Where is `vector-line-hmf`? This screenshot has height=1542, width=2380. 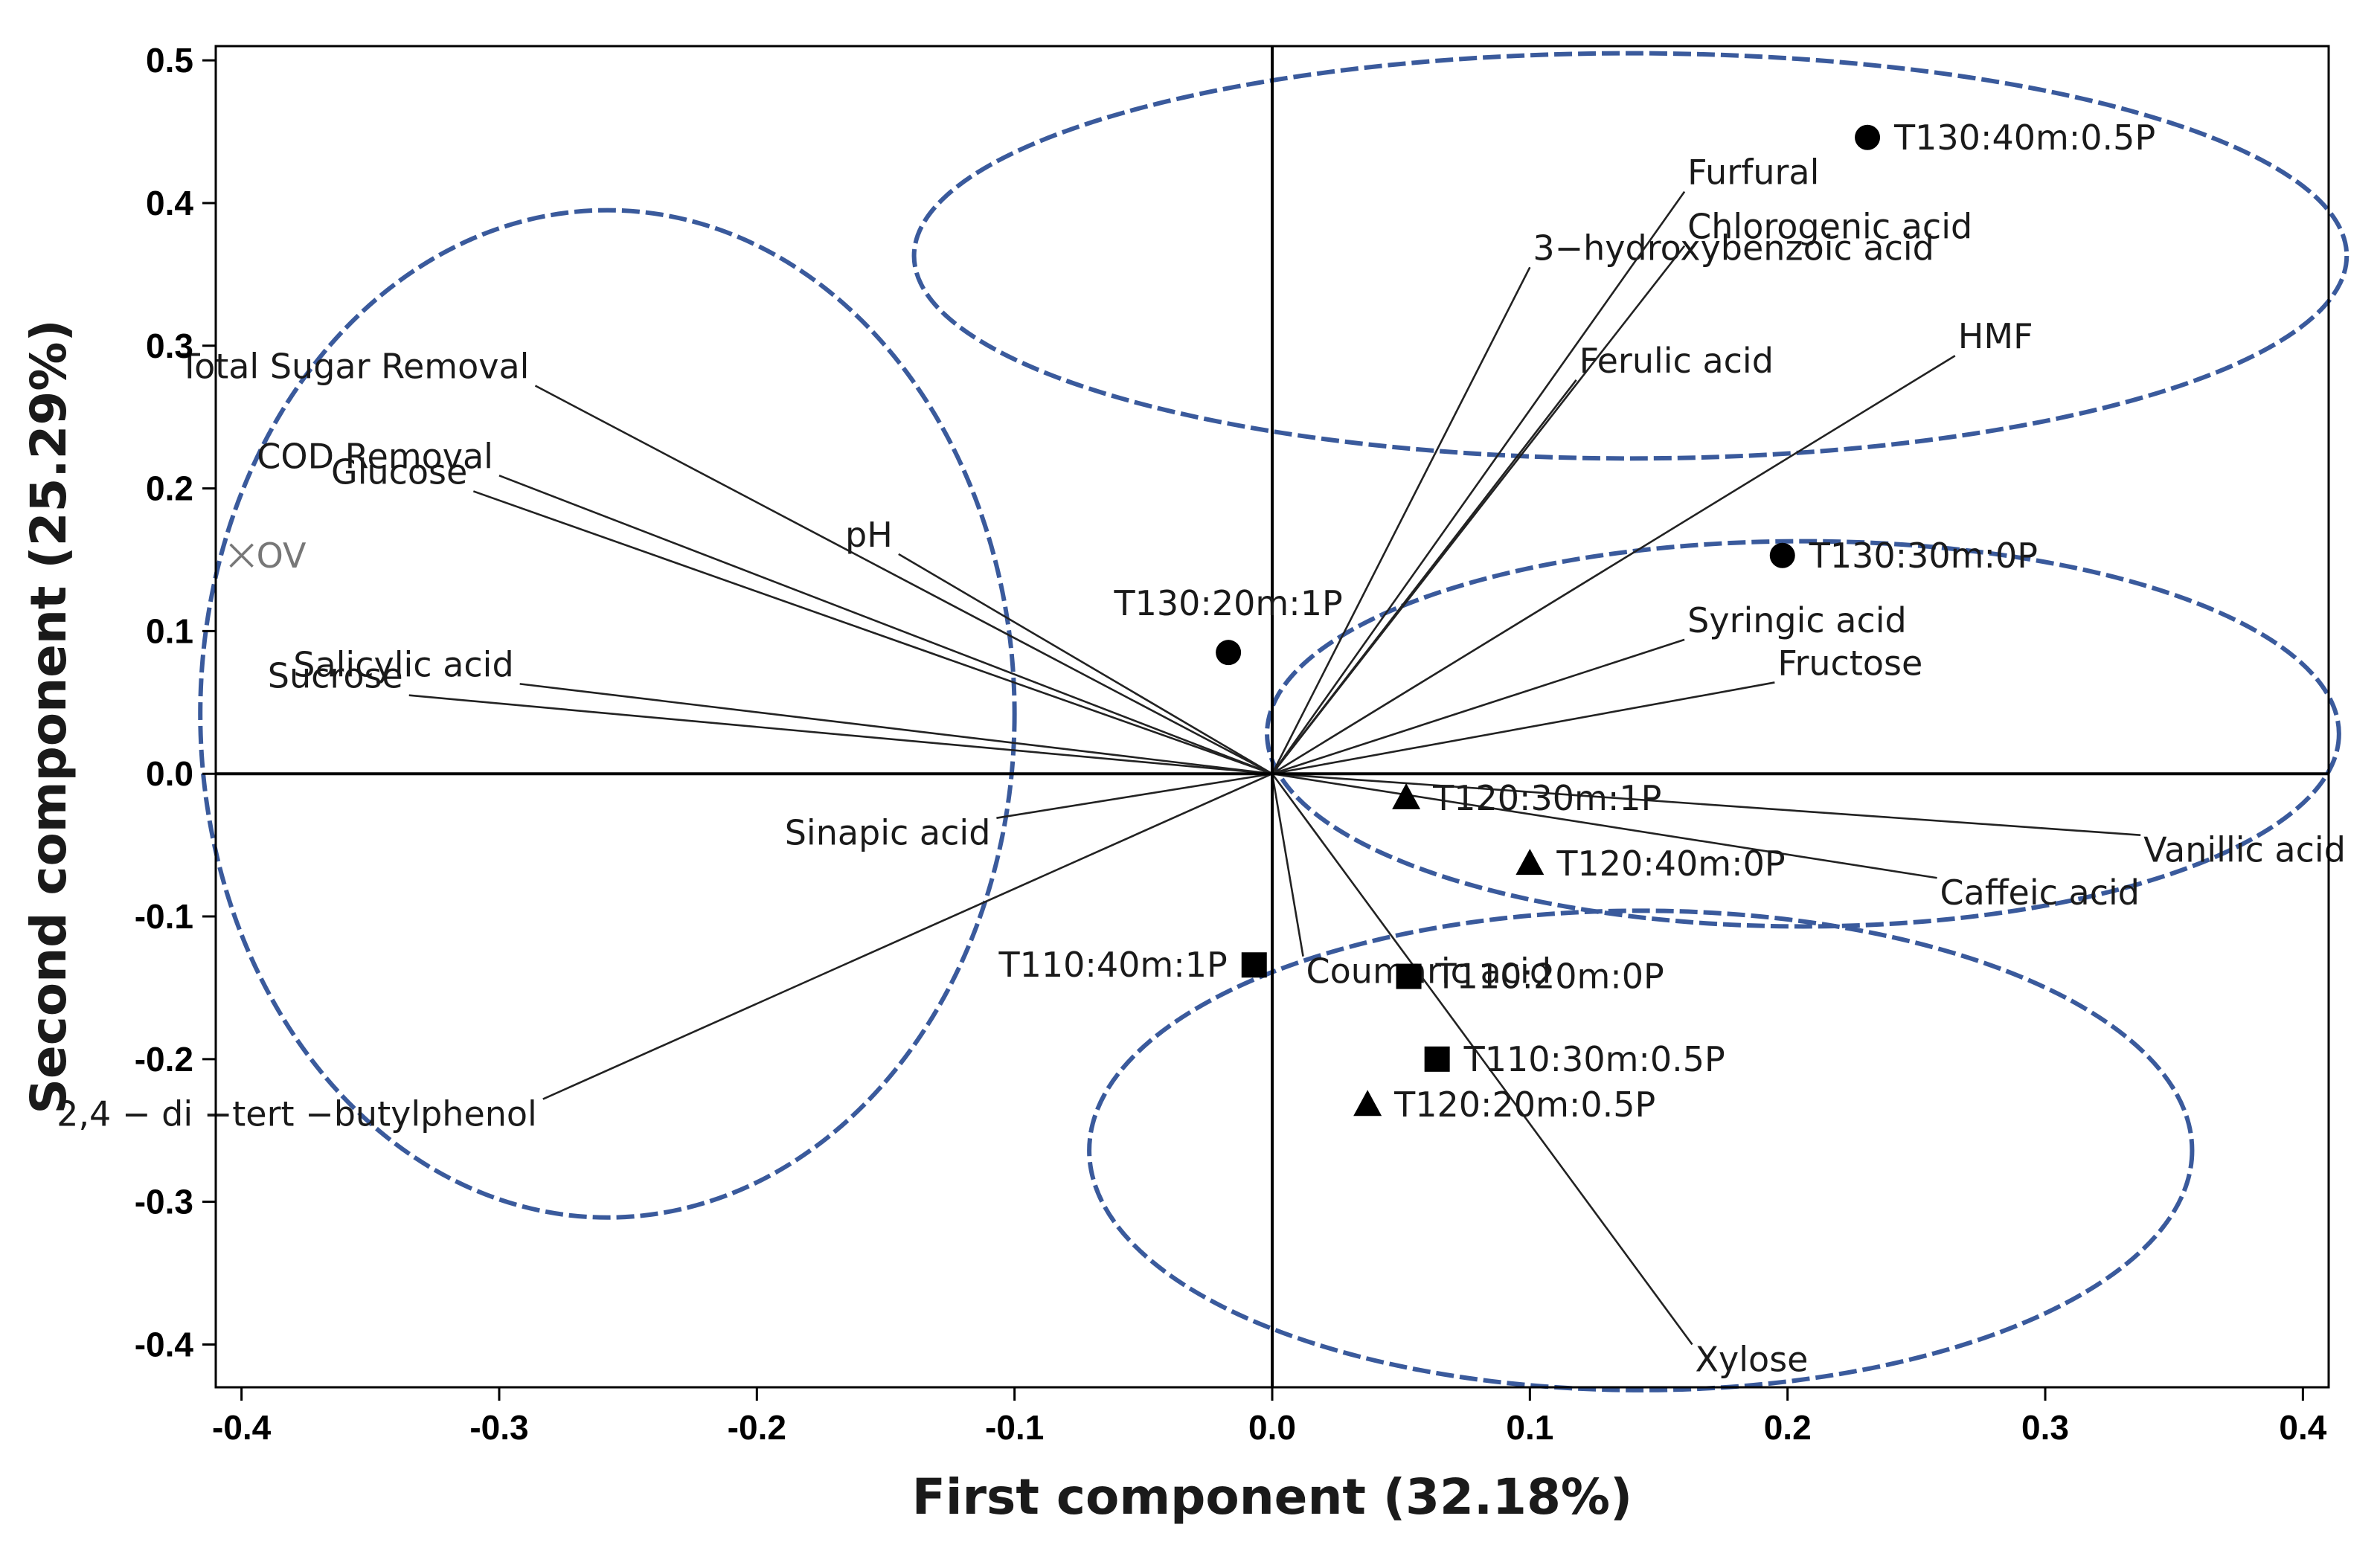
vector-line-hmf is located at coordinates (1613, 565).